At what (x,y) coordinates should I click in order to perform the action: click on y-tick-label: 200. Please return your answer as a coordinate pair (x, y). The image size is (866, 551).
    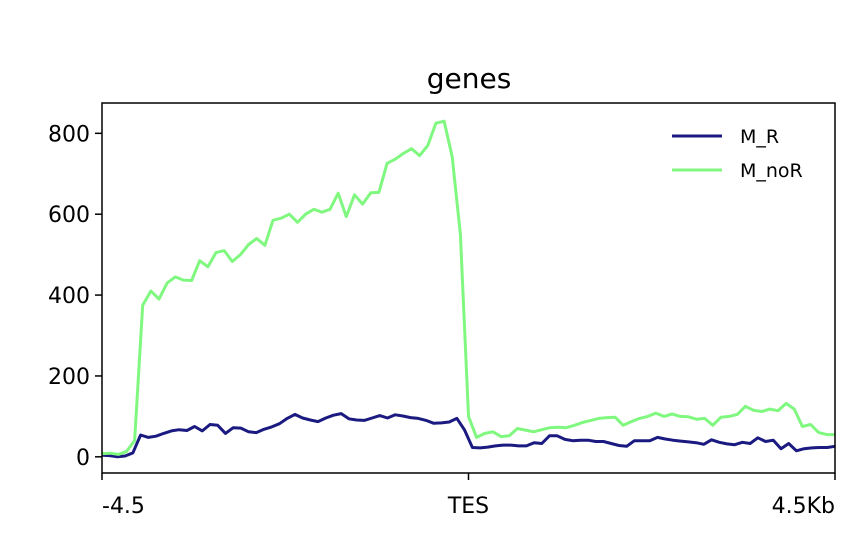
    Looking at the image, I should click on (69, 377).